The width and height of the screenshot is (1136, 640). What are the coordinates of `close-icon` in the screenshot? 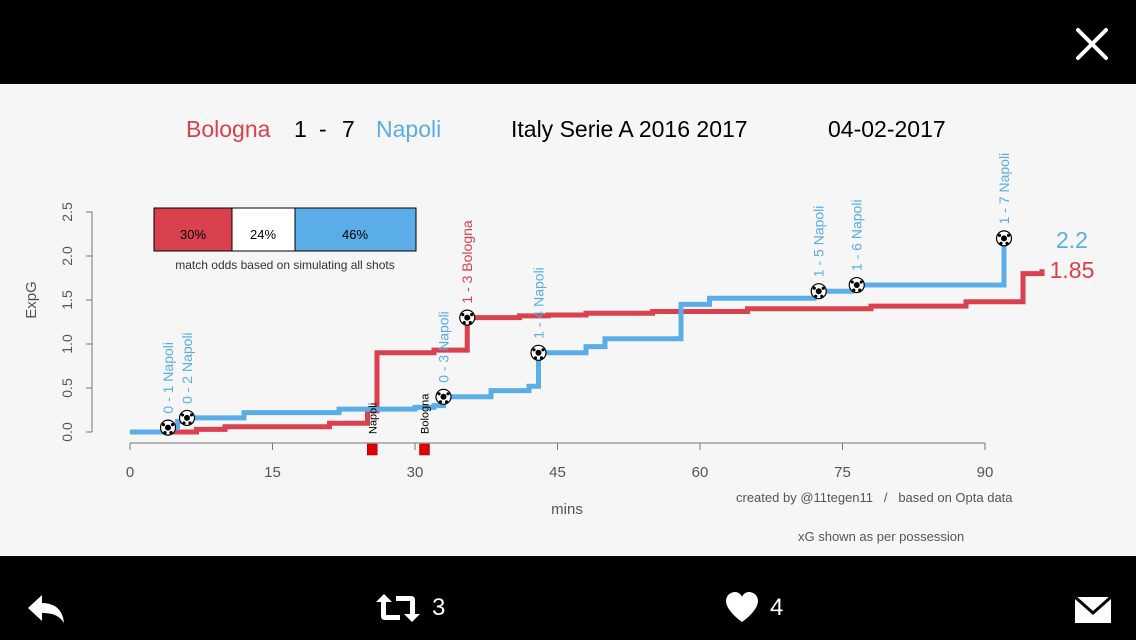 It's located at (1092, 44).